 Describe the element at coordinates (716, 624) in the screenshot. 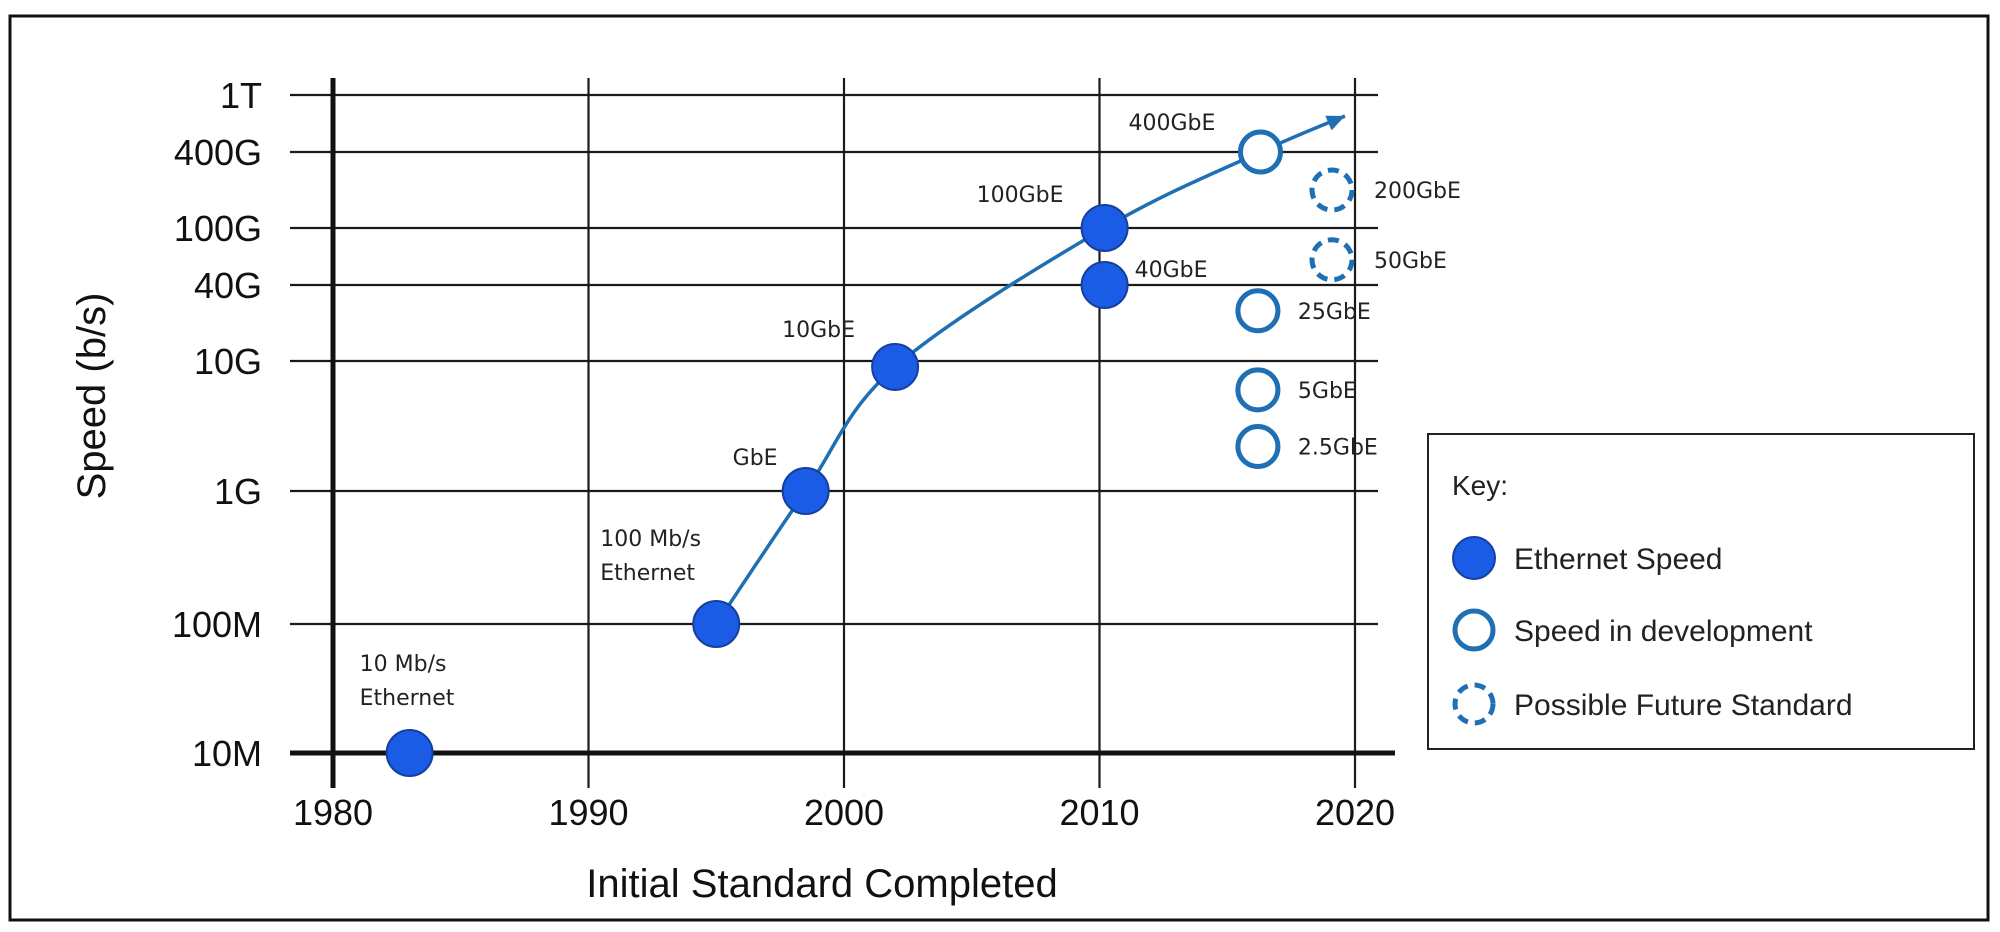

I see `point-100-mb-s-ethernet` at that location.